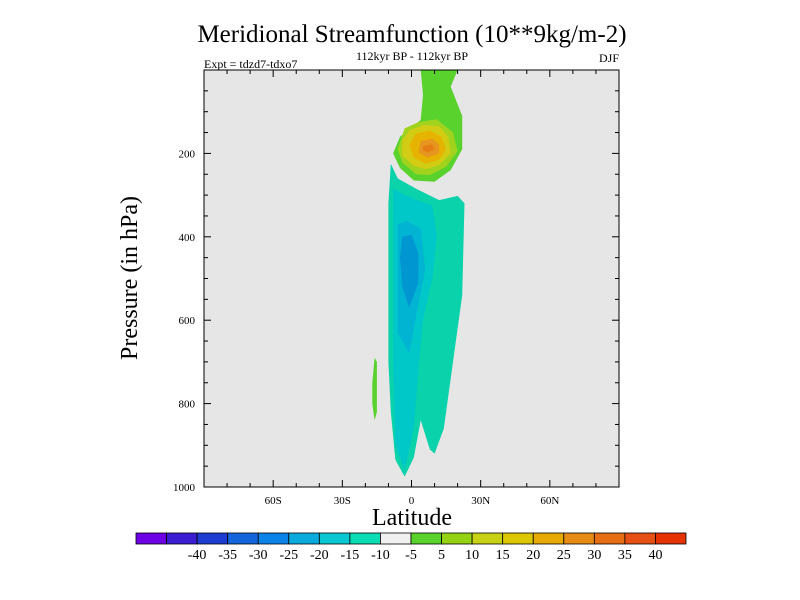 The image size is (800, 600). Describe the element at coordinates (412, 56) in the screenshot. I see `chart-subtitle: 112kyr BP - 112kyr BP` at that location.